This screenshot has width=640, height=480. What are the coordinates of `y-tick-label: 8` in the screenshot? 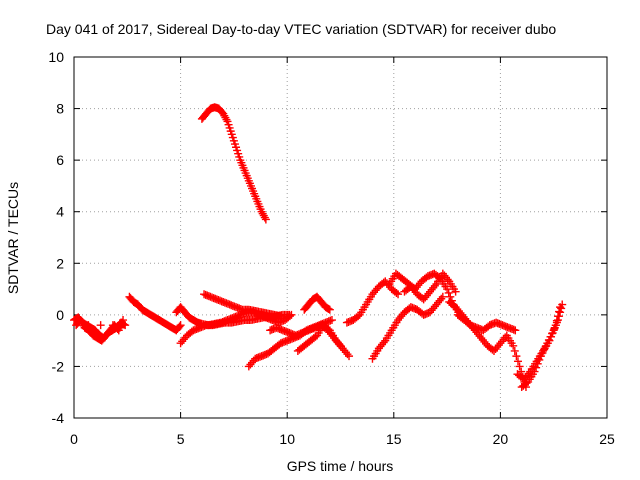 It's located at (60, 109).